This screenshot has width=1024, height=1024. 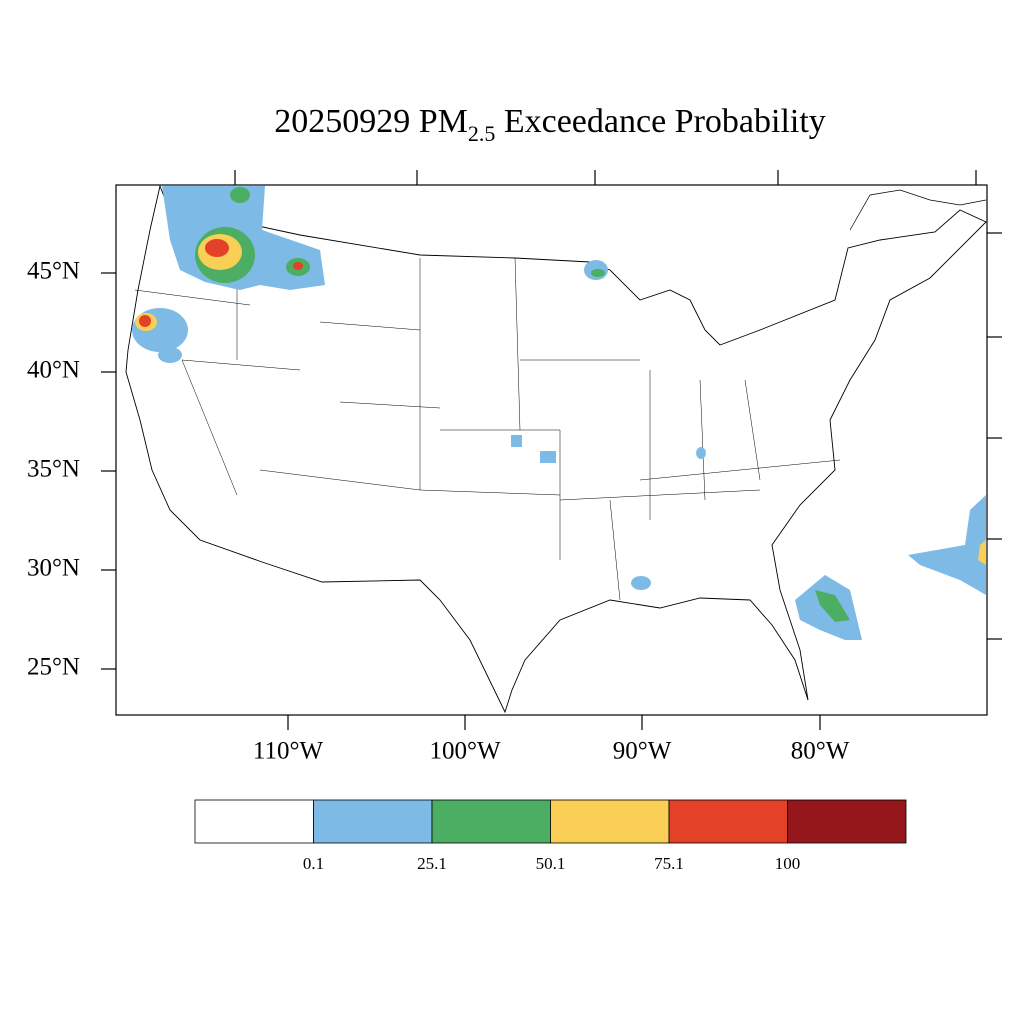 I want to click on colorbar-label: 25.1, so click(x=432, y=863).